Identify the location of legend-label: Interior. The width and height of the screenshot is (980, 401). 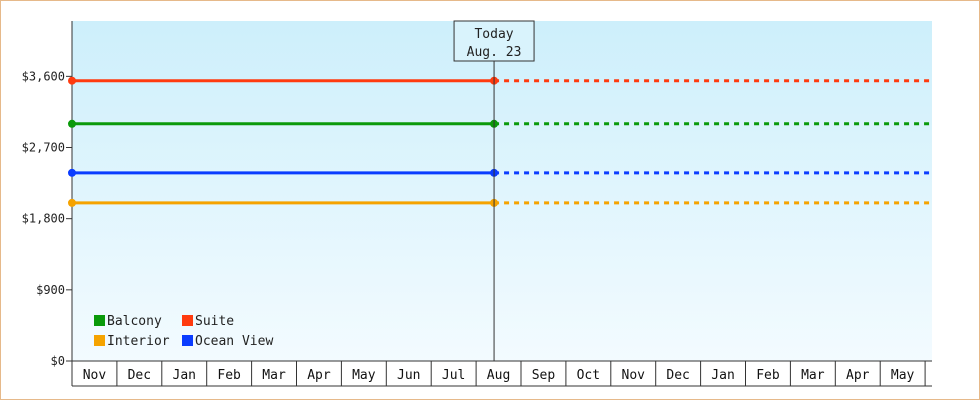
(138, 341).